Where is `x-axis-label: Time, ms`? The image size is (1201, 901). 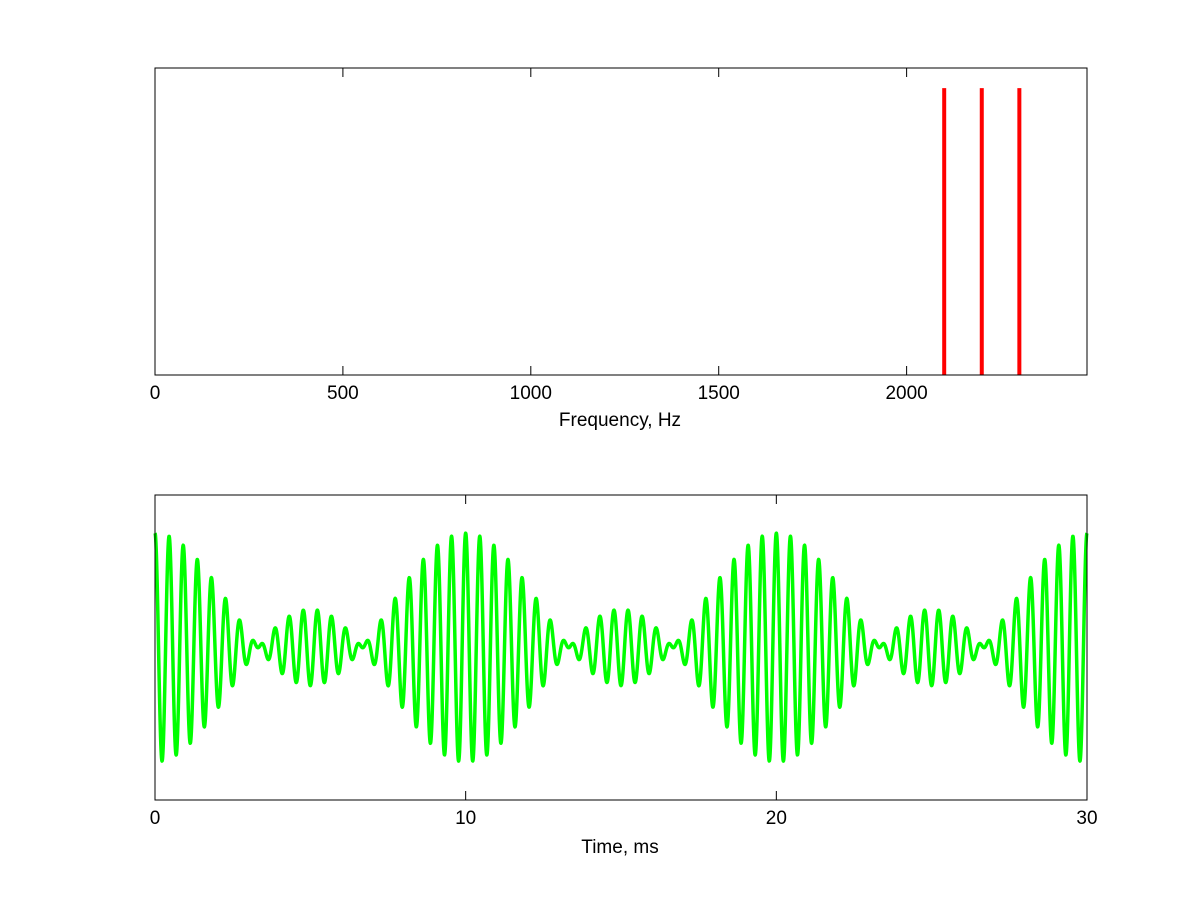 x-axis-label: Time, ms is located at coordinates (619, 847).